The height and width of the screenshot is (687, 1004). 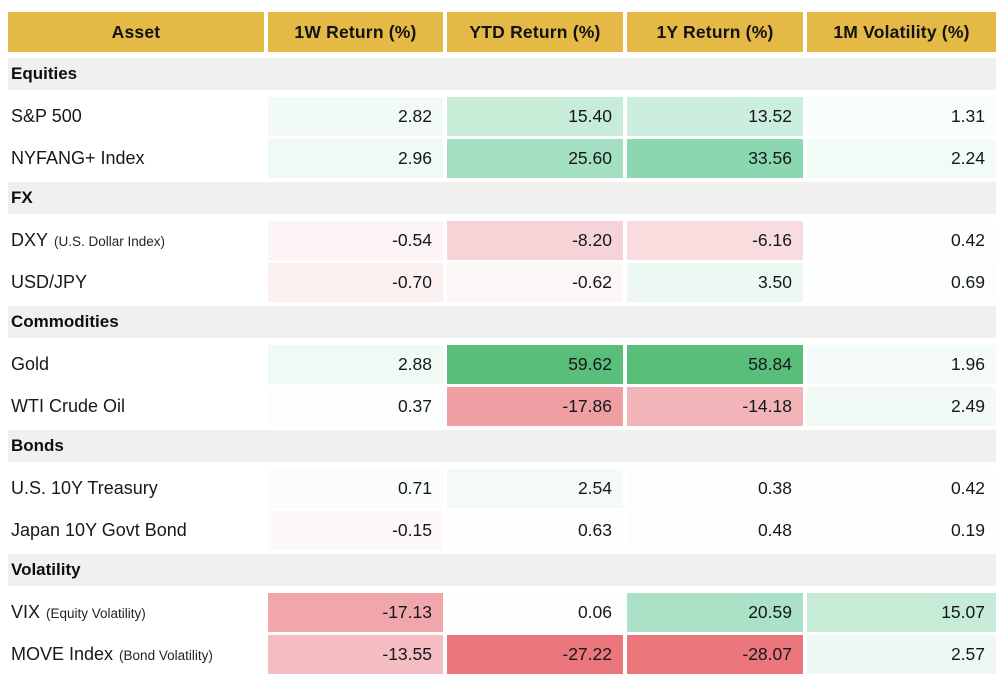 I want to click on asset-note: (Bond Volatility), so click(x=166, y=655).